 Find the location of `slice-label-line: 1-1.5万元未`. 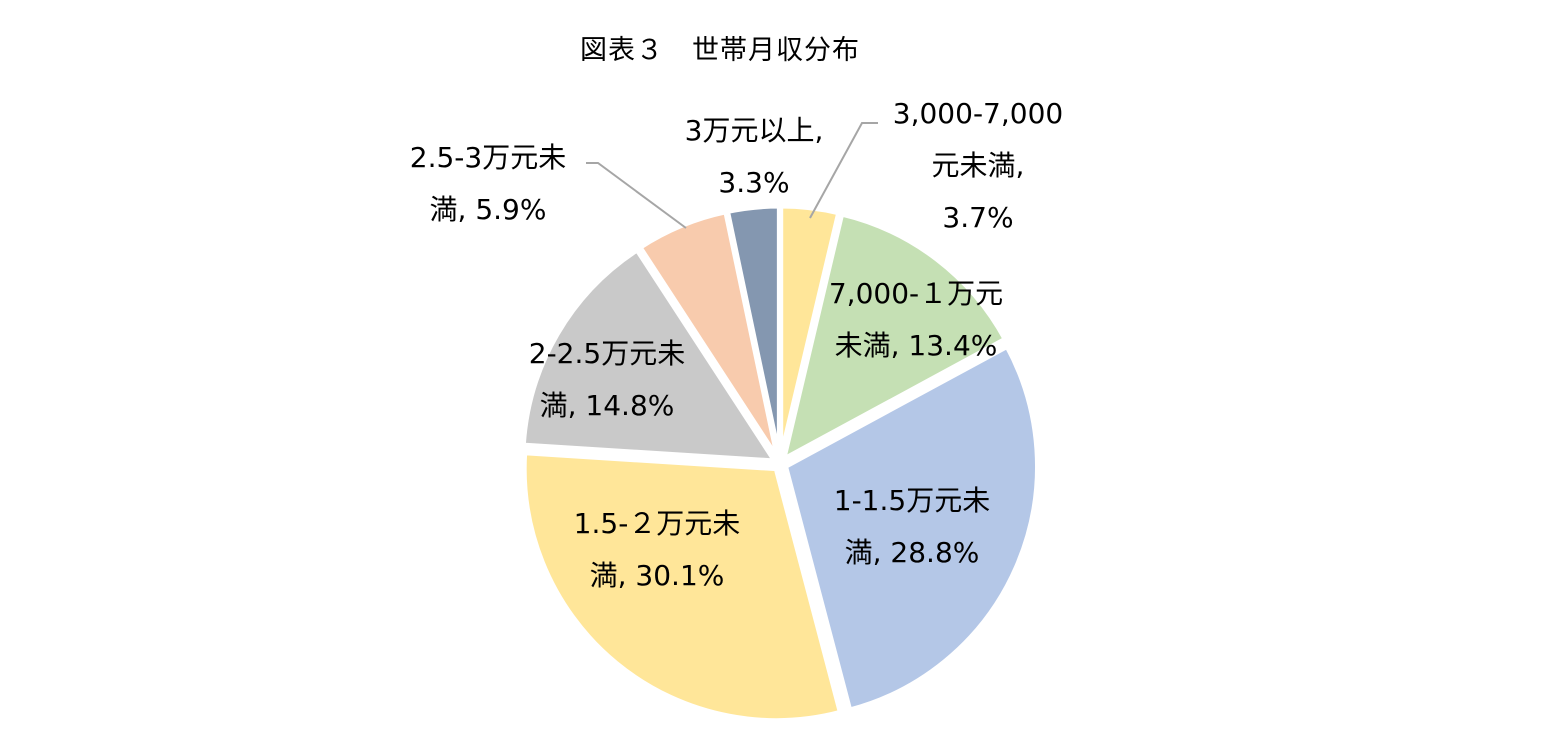

slice-label-line: 1-1.5万元未 is located at coordinates (912, 500).